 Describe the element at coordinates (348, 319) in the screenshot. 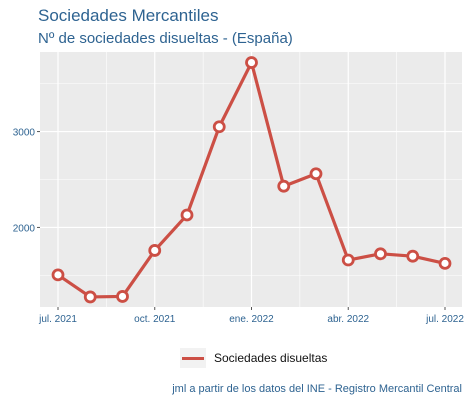

I see `x-tick-label: abr. 2022` at that location.